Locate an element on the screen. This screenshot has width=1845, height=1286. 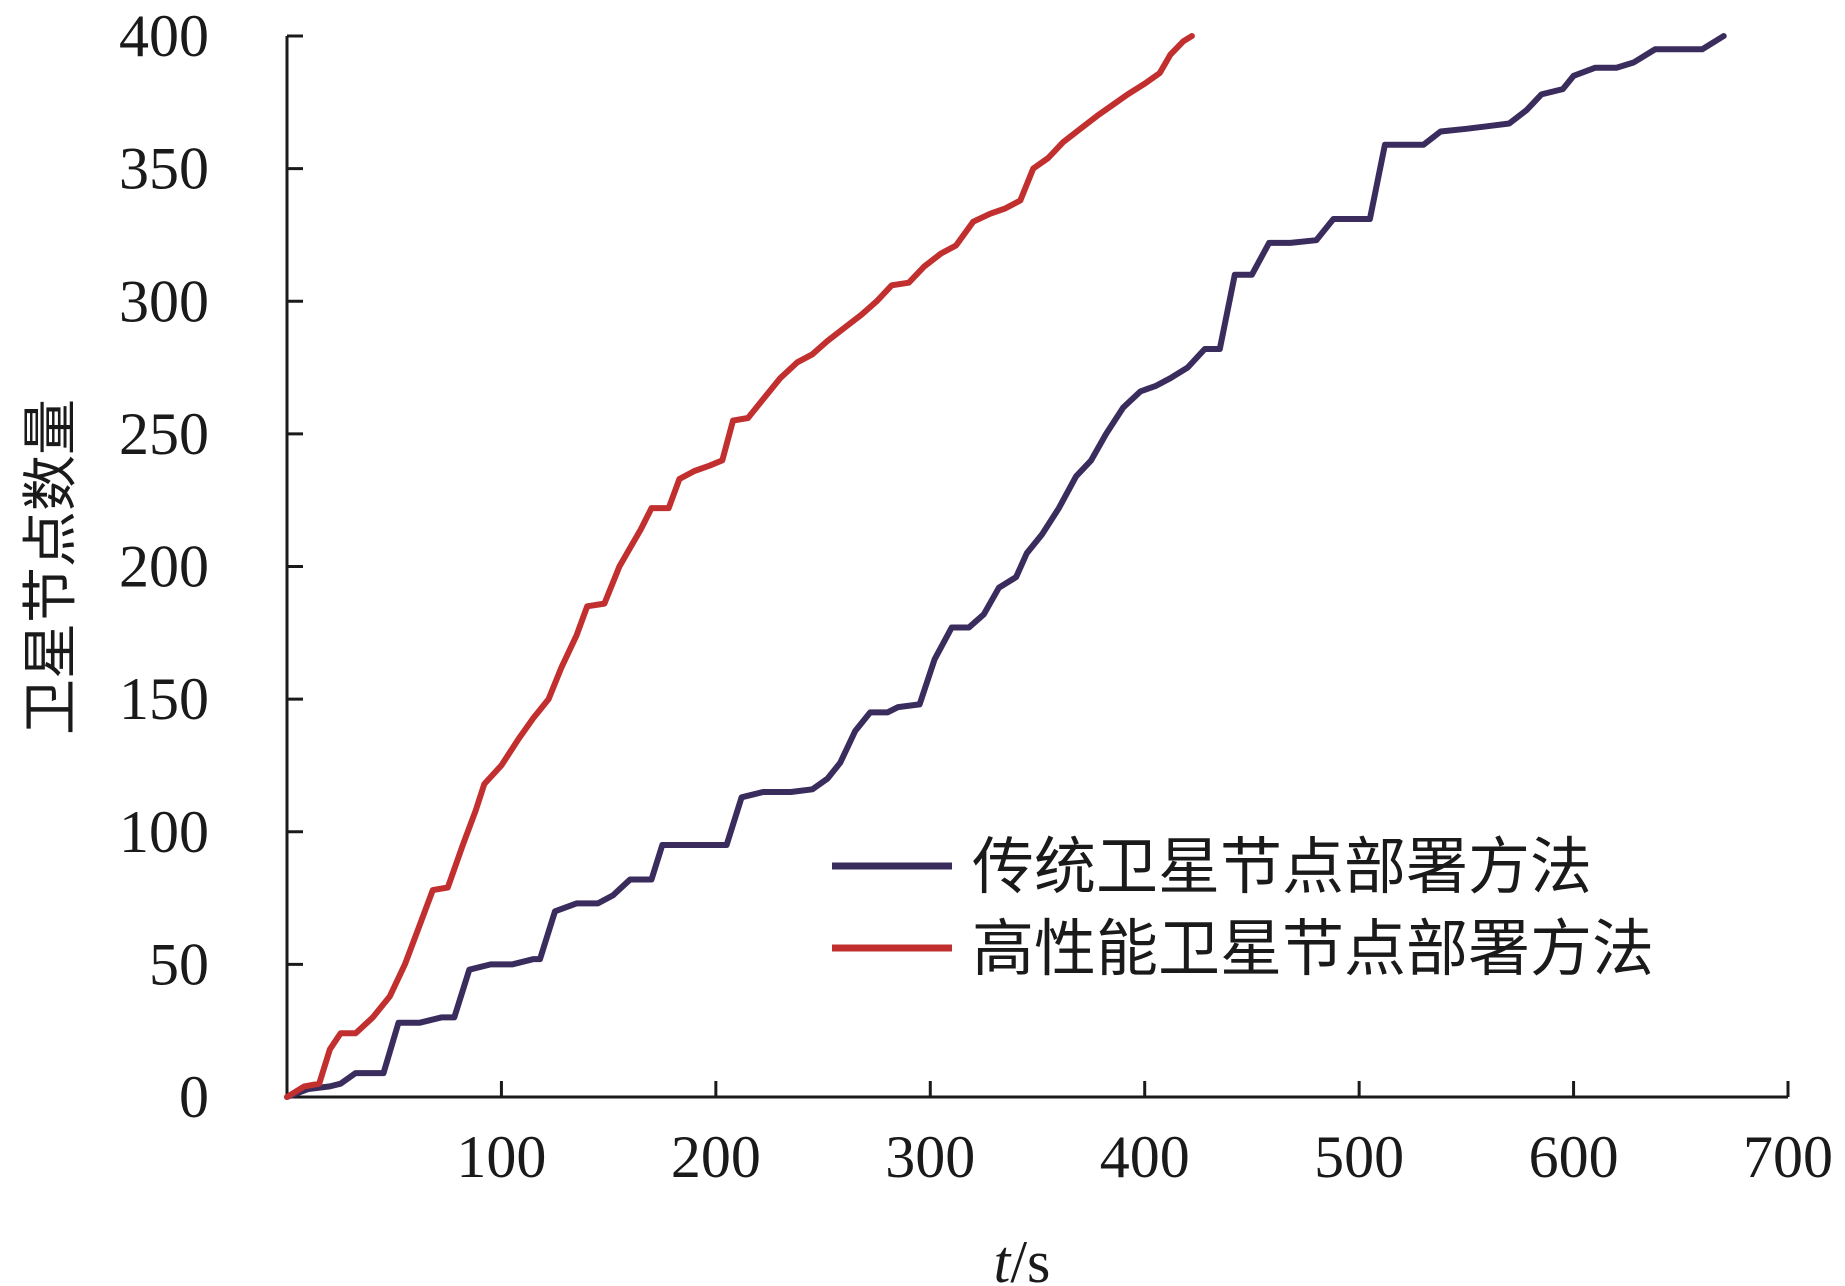
y-tick-label: 200 is located at coordinates (164, 567).